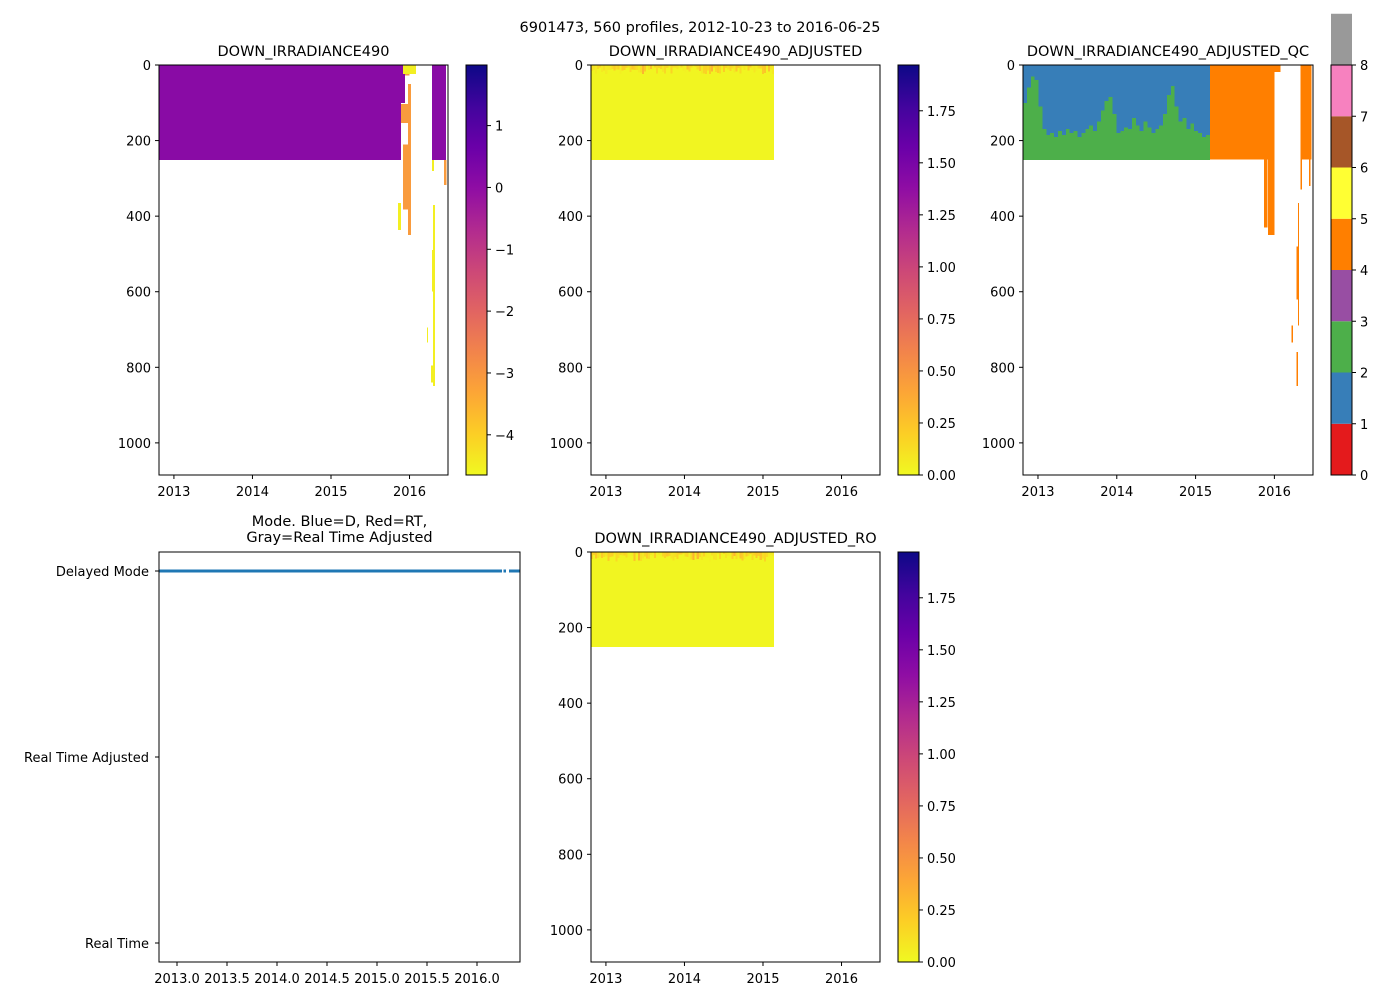 The height and width of the screenshot is (1000, 1400). I want to click on panel-title: DOWN_IRRADIANCE490, so click(304, 52).